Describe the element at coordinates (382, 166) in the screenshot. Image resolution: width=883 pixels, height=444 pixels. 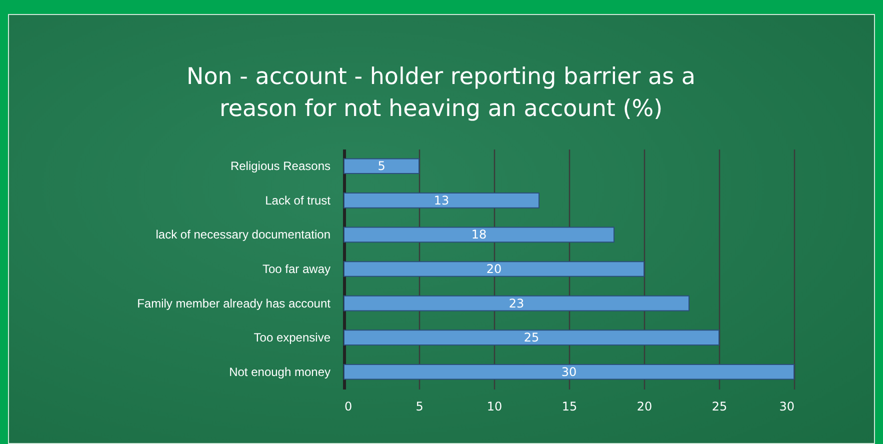
I see `data-label: 5` at that location.